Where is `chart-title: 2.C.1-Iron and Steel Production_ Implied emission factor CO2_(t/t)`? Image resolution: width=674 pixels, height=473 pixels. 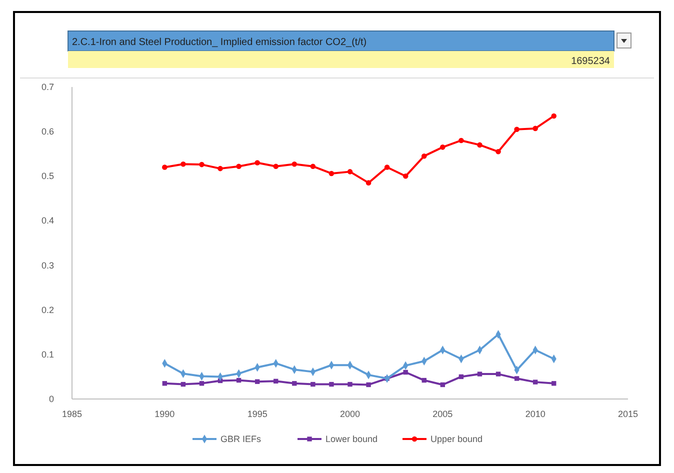 chart-title: 2.C.1-Iron and Steel Production_ Implied emission factor CO2_(t/t) is located at coordinates (219, 42).